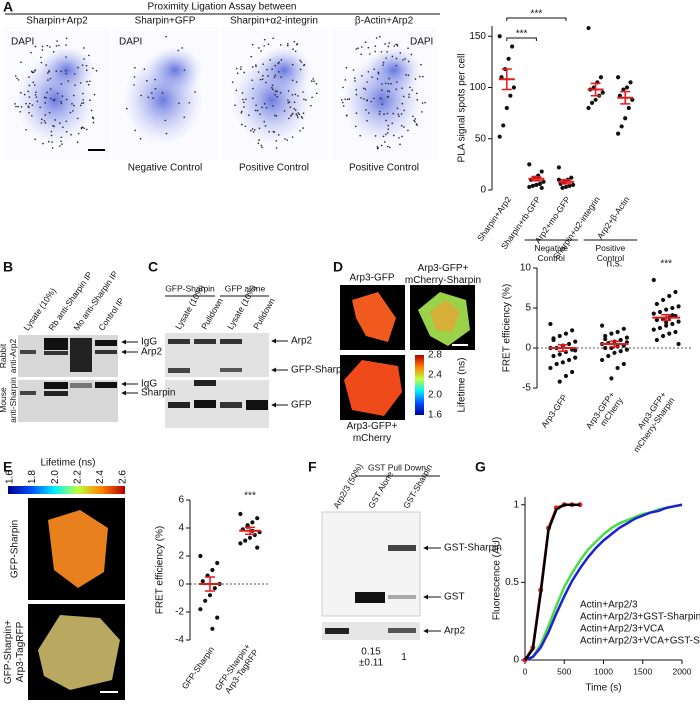 This screenshot has width=700, height=710. What do you see at coordinates (250, 496) in the screenshot?
I see `annotation: ***` at bounding box center [250, 496].